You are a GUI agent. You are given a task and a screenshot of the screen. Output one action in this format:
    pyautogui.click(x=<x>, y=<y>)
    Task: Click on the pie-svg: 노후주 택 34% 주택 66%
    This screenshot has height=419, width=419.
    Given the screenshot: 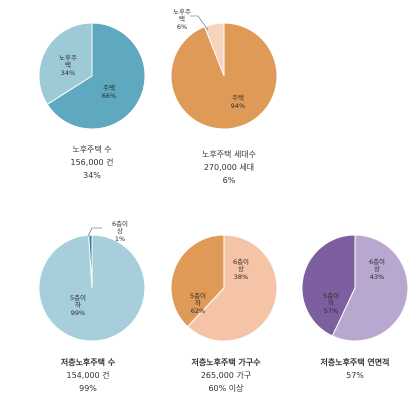 What is the action you would take?
    pyautogui.click(x=92, y=76)
    